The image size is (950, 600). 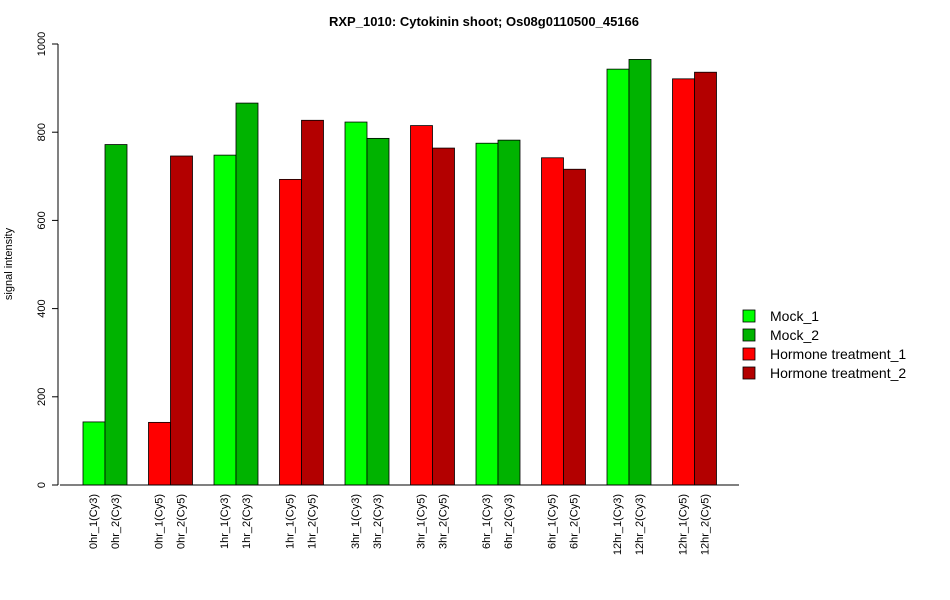 What do you see at coordinates (42, 132) in the screenshot?
I see `y-tick-label: 800` at bounding box center [42, 132].